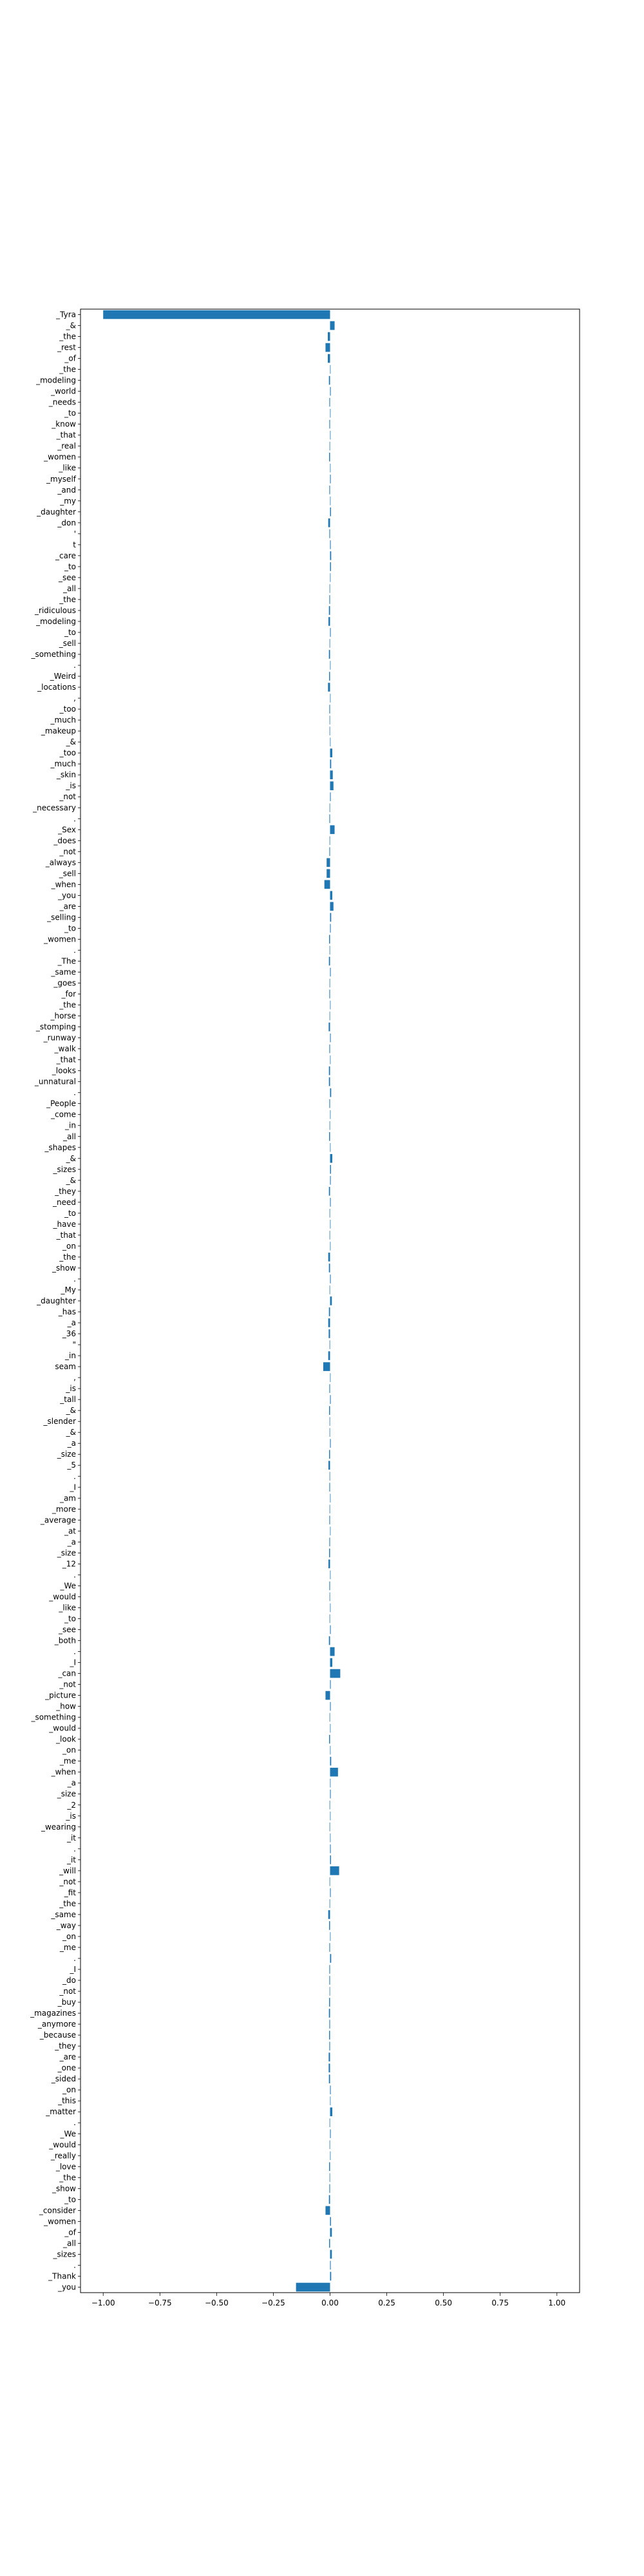  What do you see at coordinates (67, 1762) in the screenshot?
I see `y-tick-label: _me` at bounding box center [67, 1762].